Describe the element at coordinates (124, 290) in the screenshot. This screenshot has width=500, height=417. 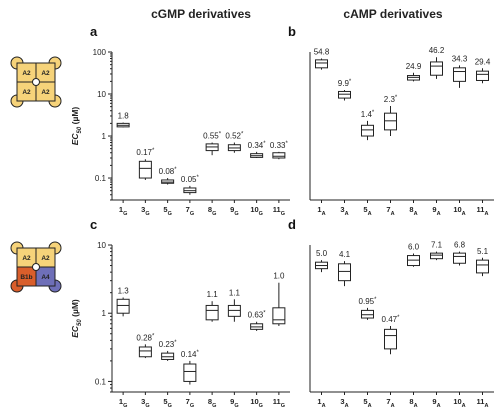
I see `value-label: 1.3` at that location.